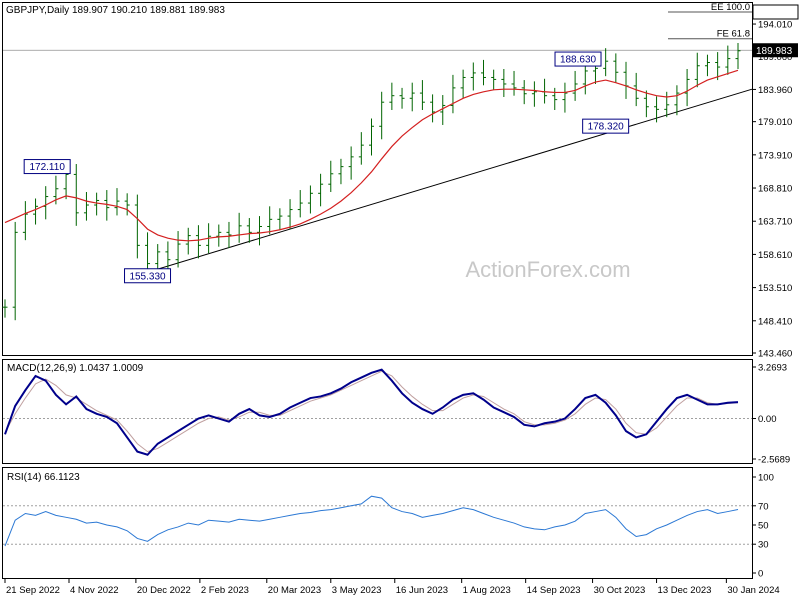 This screenshot has height=605, width=800. Describe the element at coordinates (775, 90) in the screenshot. I see `price-ytick-label: 183.960` at that location.